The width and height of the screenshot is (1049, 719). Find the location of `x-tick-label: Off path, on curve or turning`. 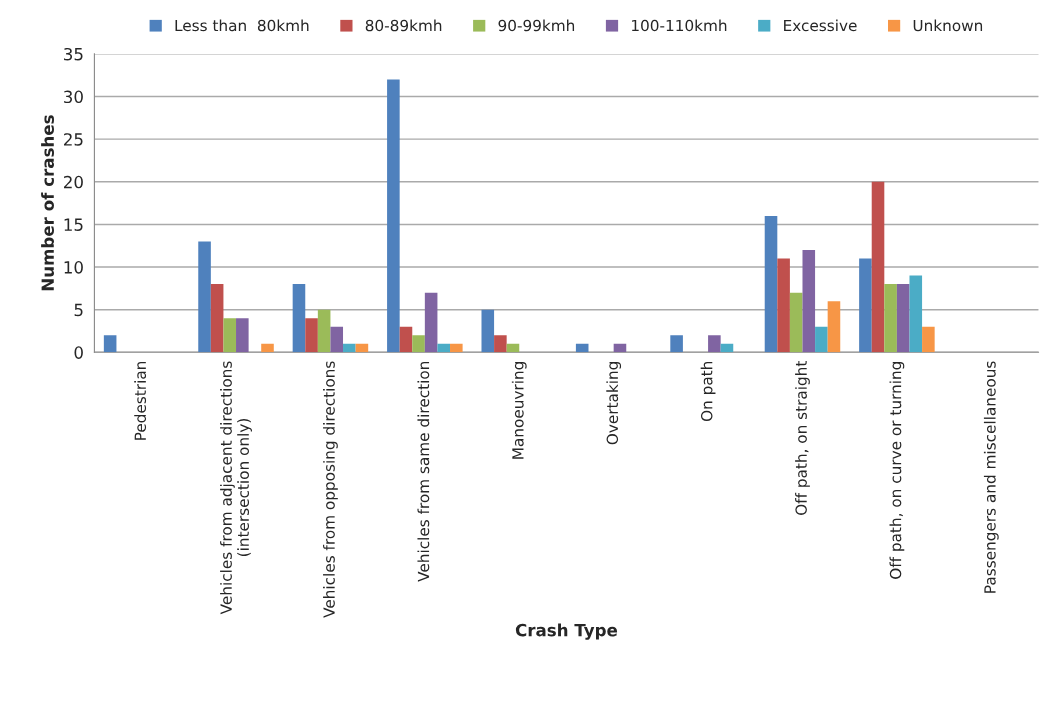

x-tick-label: Off path, on curve or turning is located at coordinates (897, 470).